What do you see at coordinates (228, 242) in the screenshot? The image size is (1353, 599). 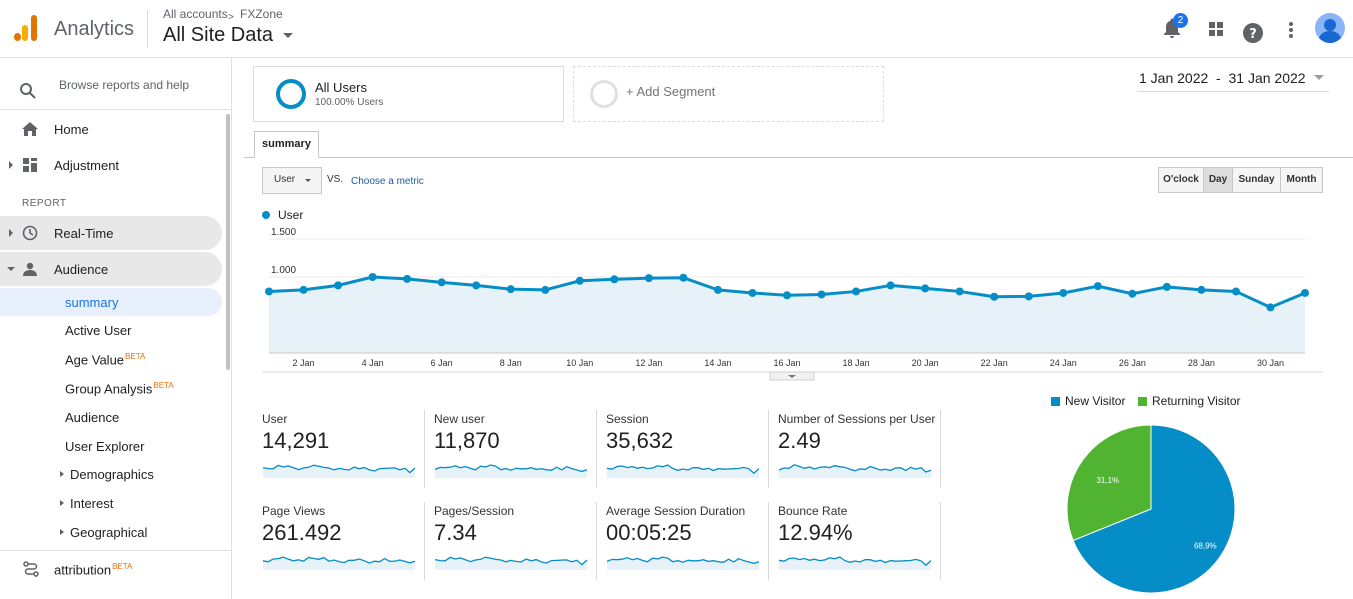 I see `sidebar-scrollbar` at bounding box center [228, 242].